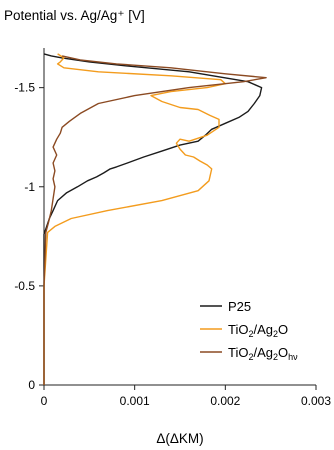 This screenshot has height=450, width=334. What do you see at coordinates (24, 286) in the screenshot?
I see `y-tick-label: -0.5` at bounding box center [24, 286].